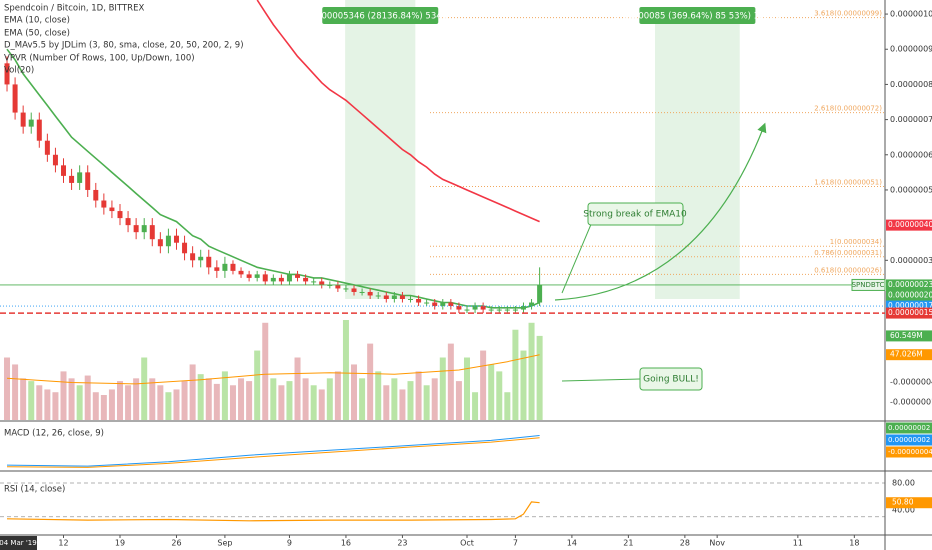  Describe the element at coordinates (635, 215) in the screenshot. I see `callout-text: Strong break of EMA10` at that location.